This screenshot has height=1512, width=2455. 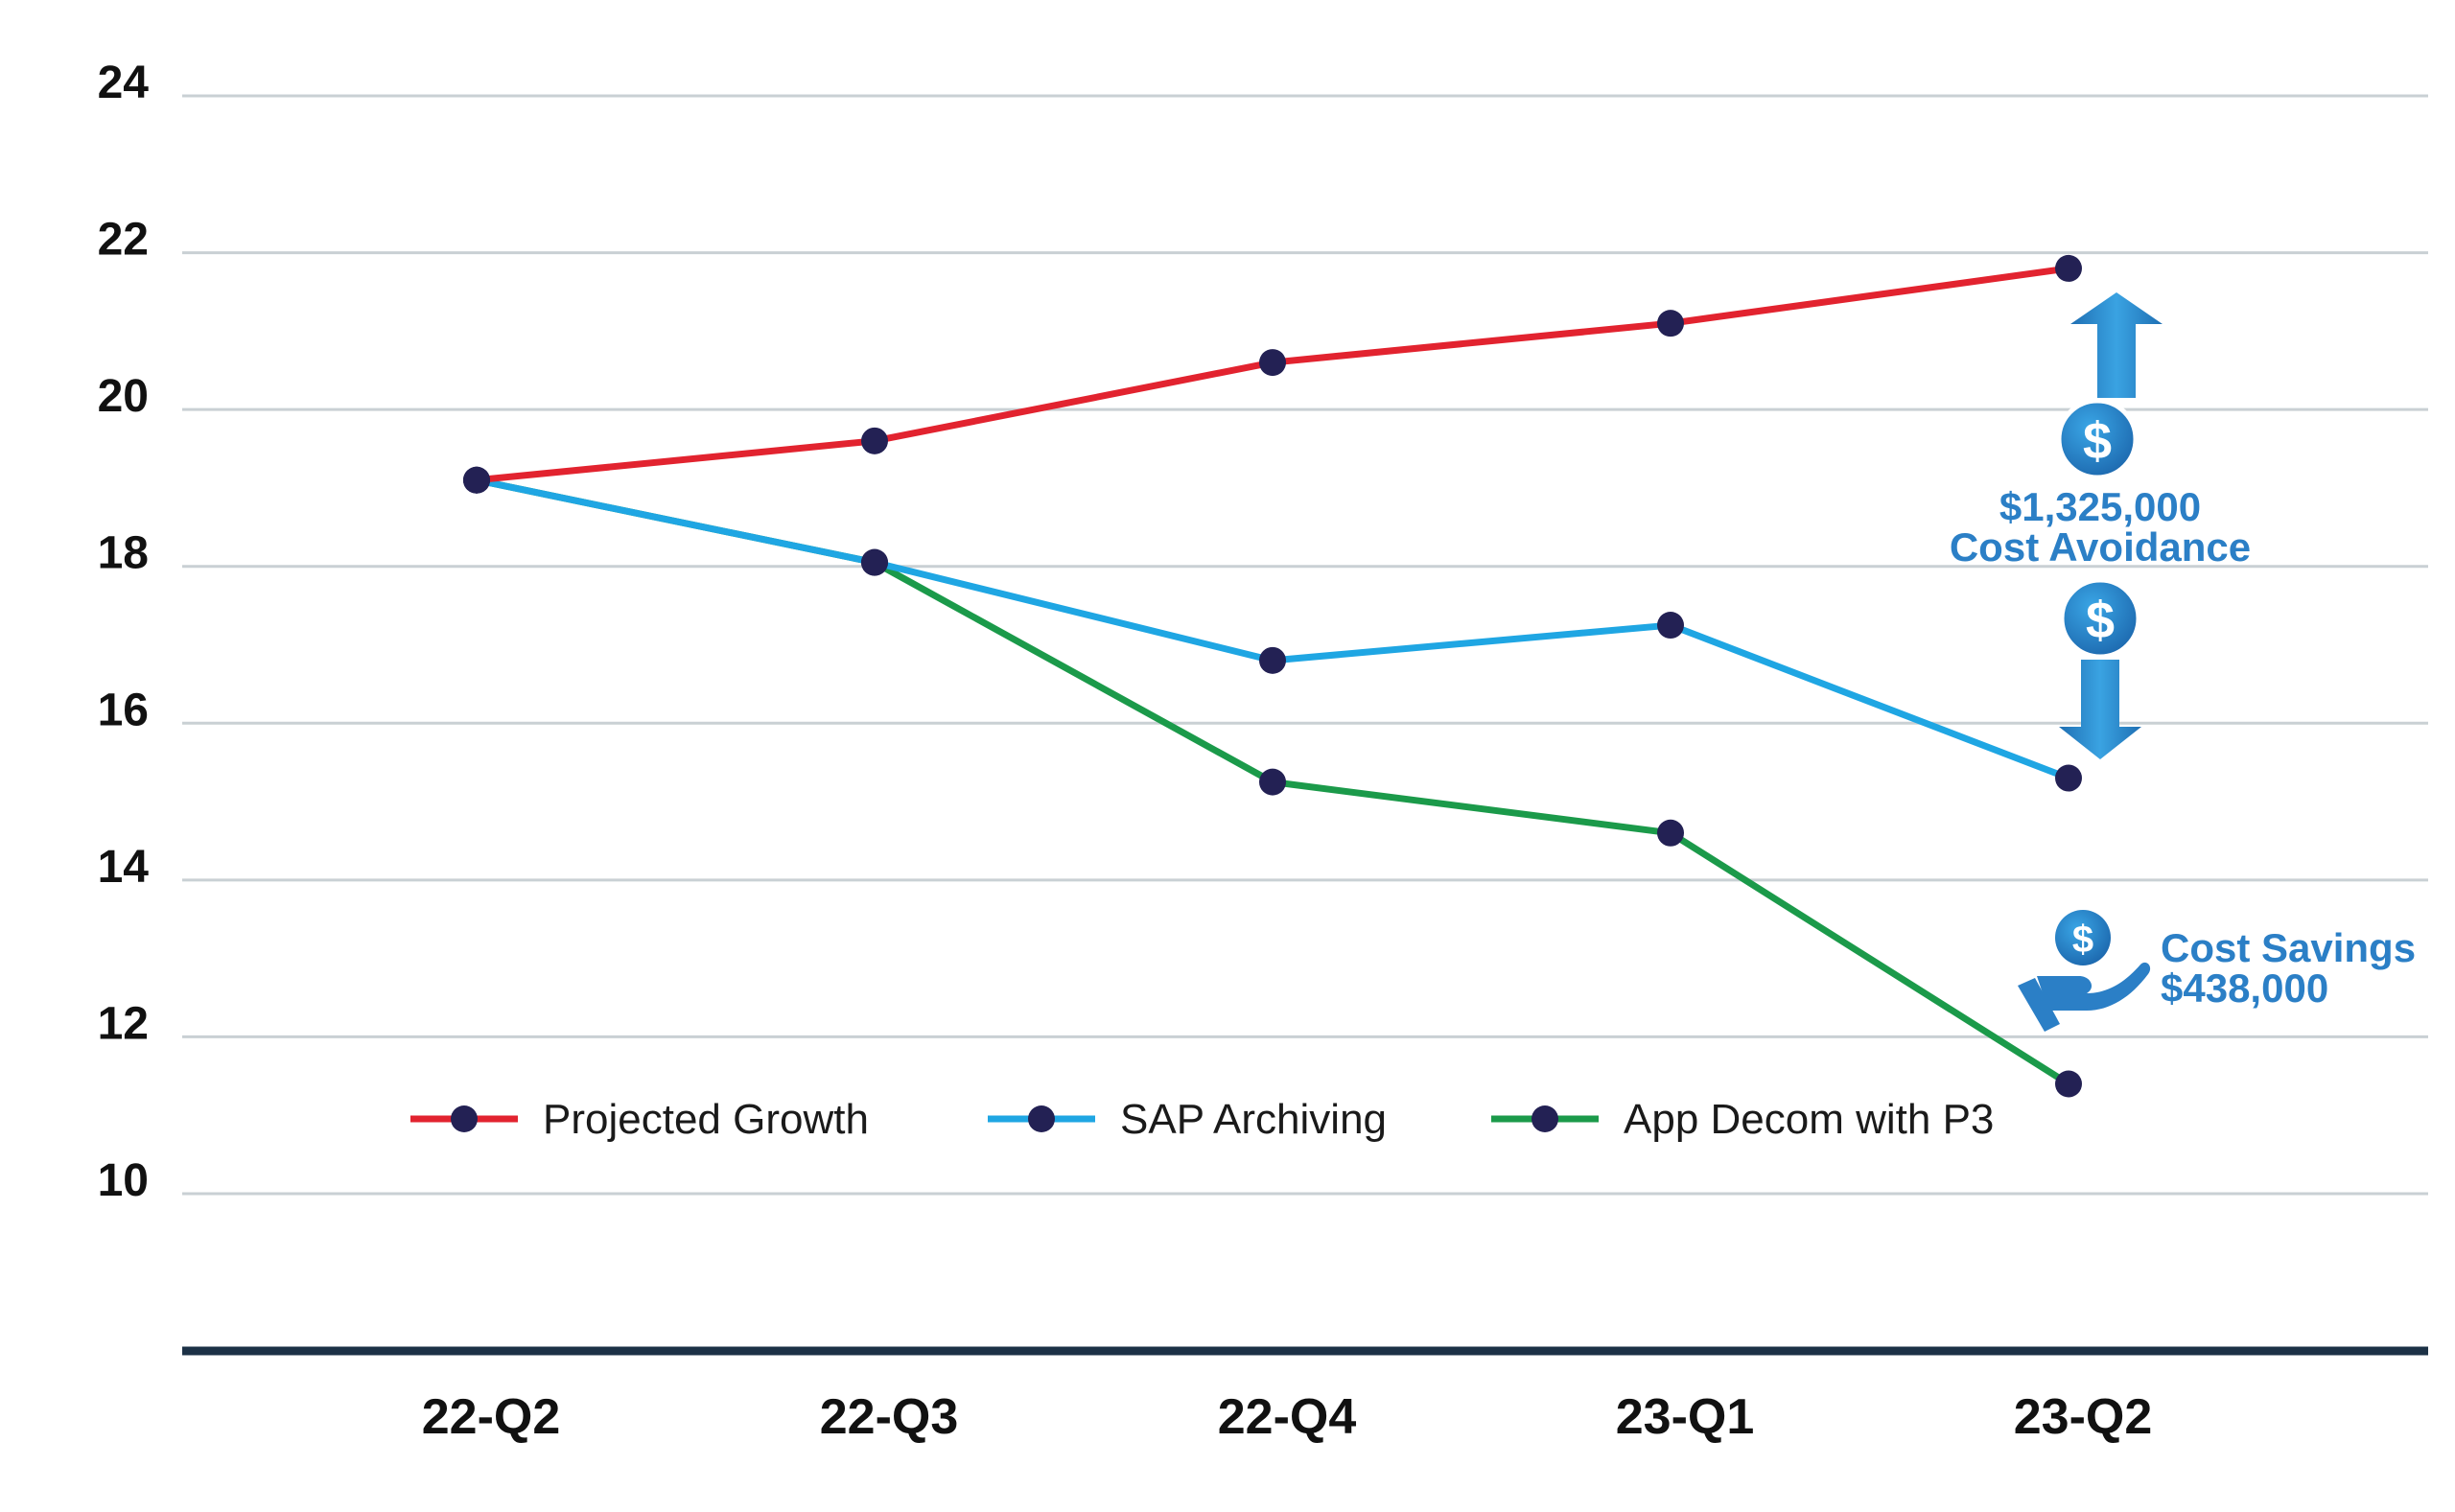 What do you see at coordinates (2288, 947) in the screenshot?
I see `cost-savings-label: Cost Savings` at bounding box center [2288, 947].